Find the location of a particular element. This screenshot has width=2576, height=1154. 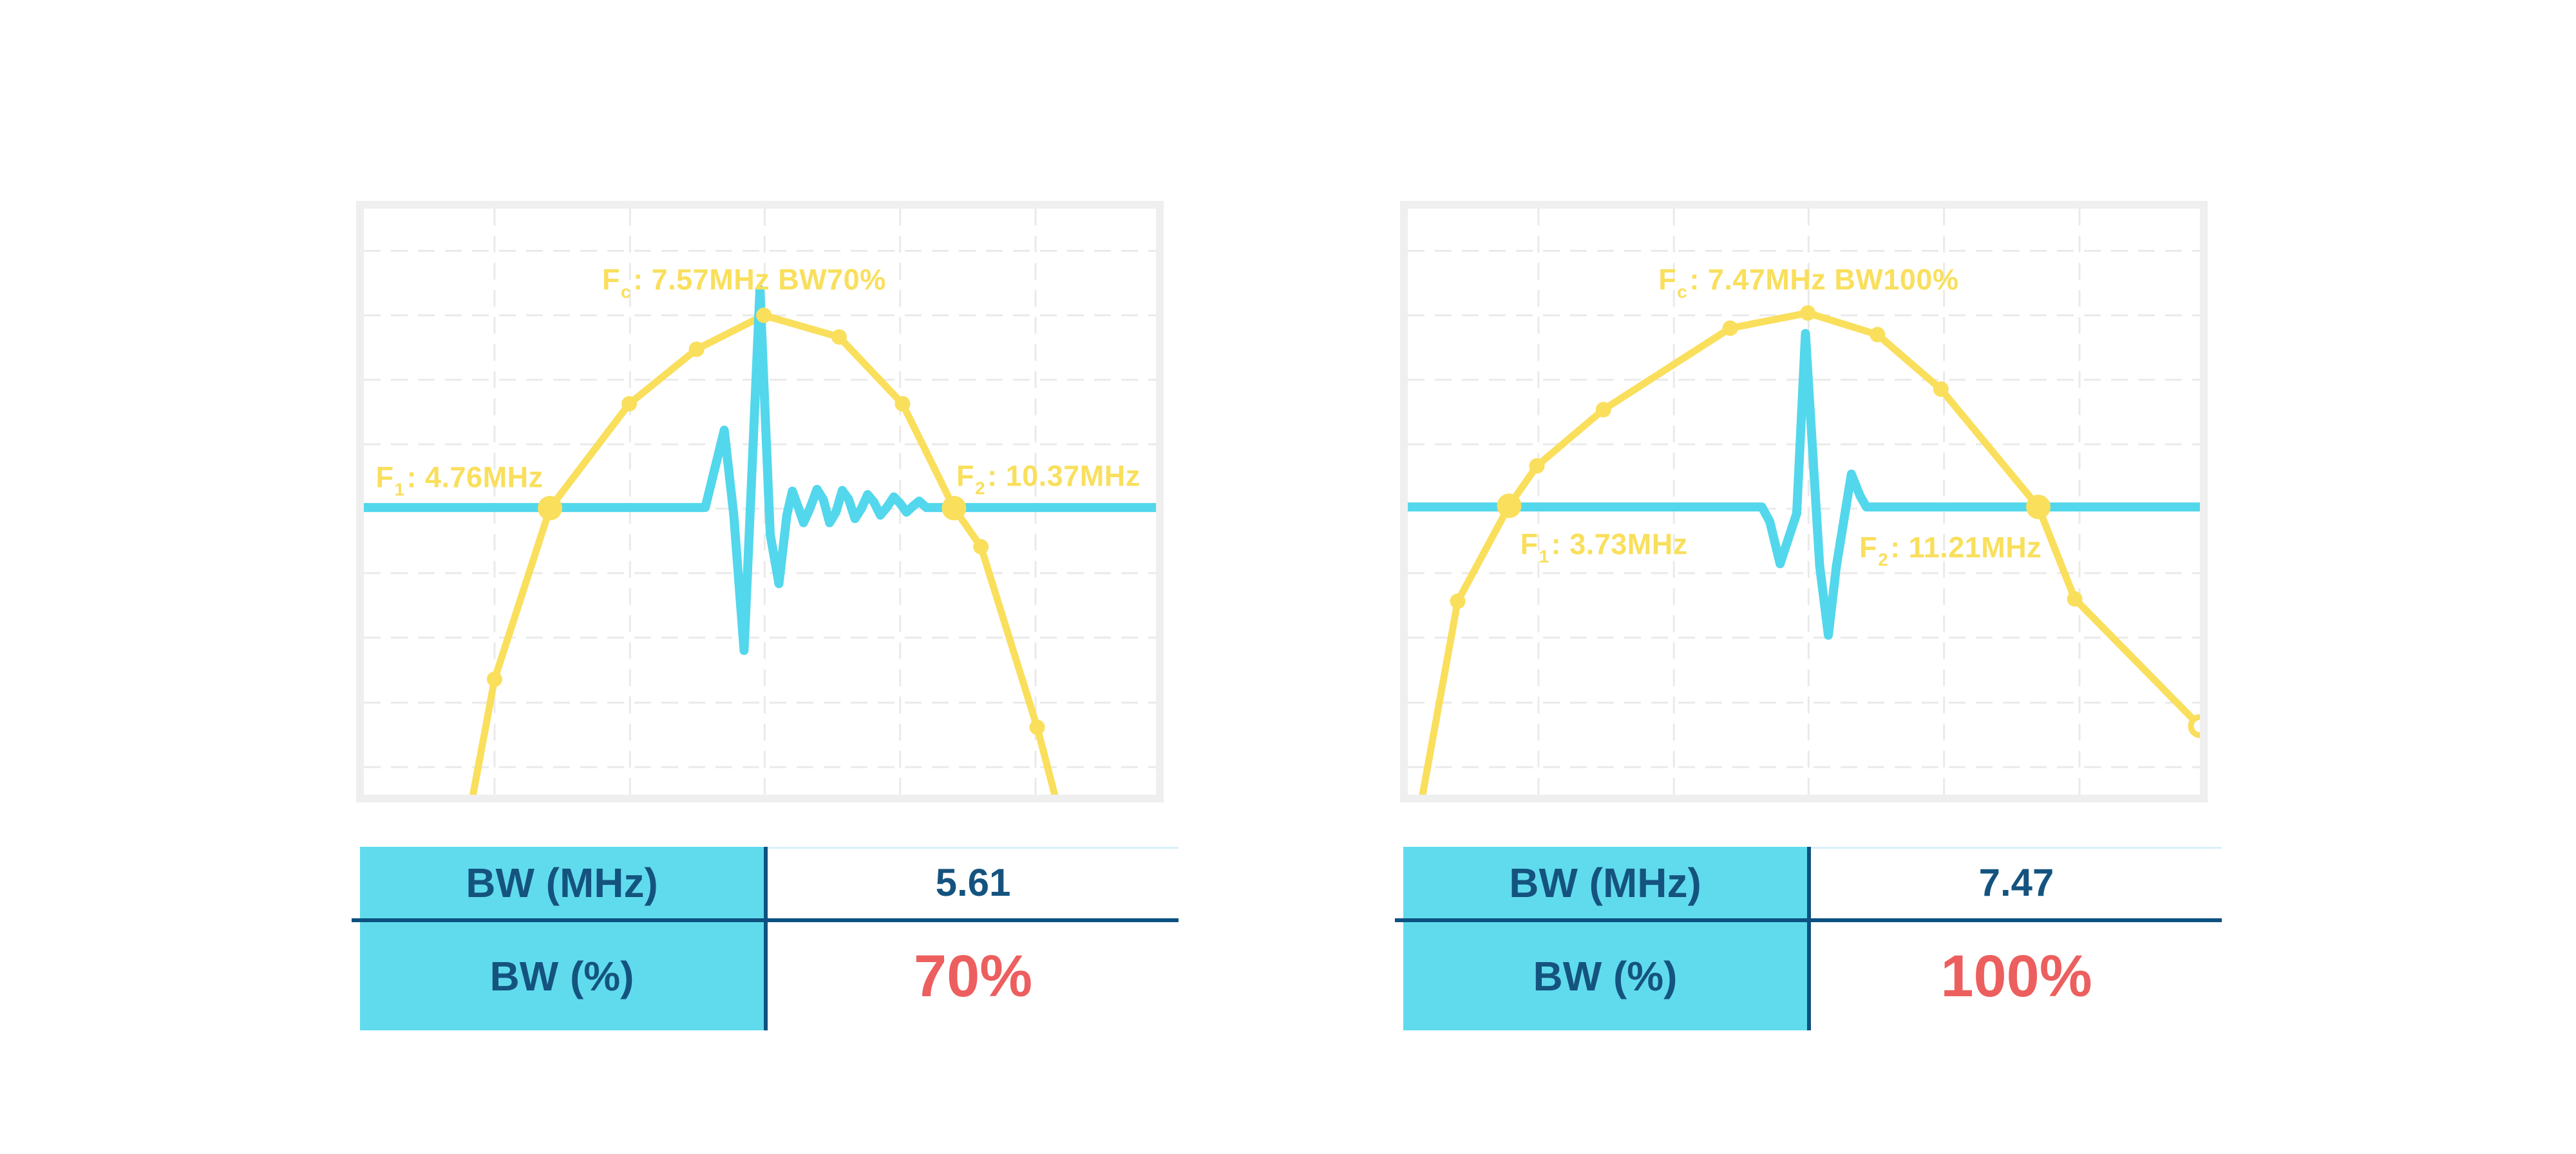

bandwidth-summary-table-right: BW (MHz) BW (%) 7.47 100% is located at coordinates (1808, 938).